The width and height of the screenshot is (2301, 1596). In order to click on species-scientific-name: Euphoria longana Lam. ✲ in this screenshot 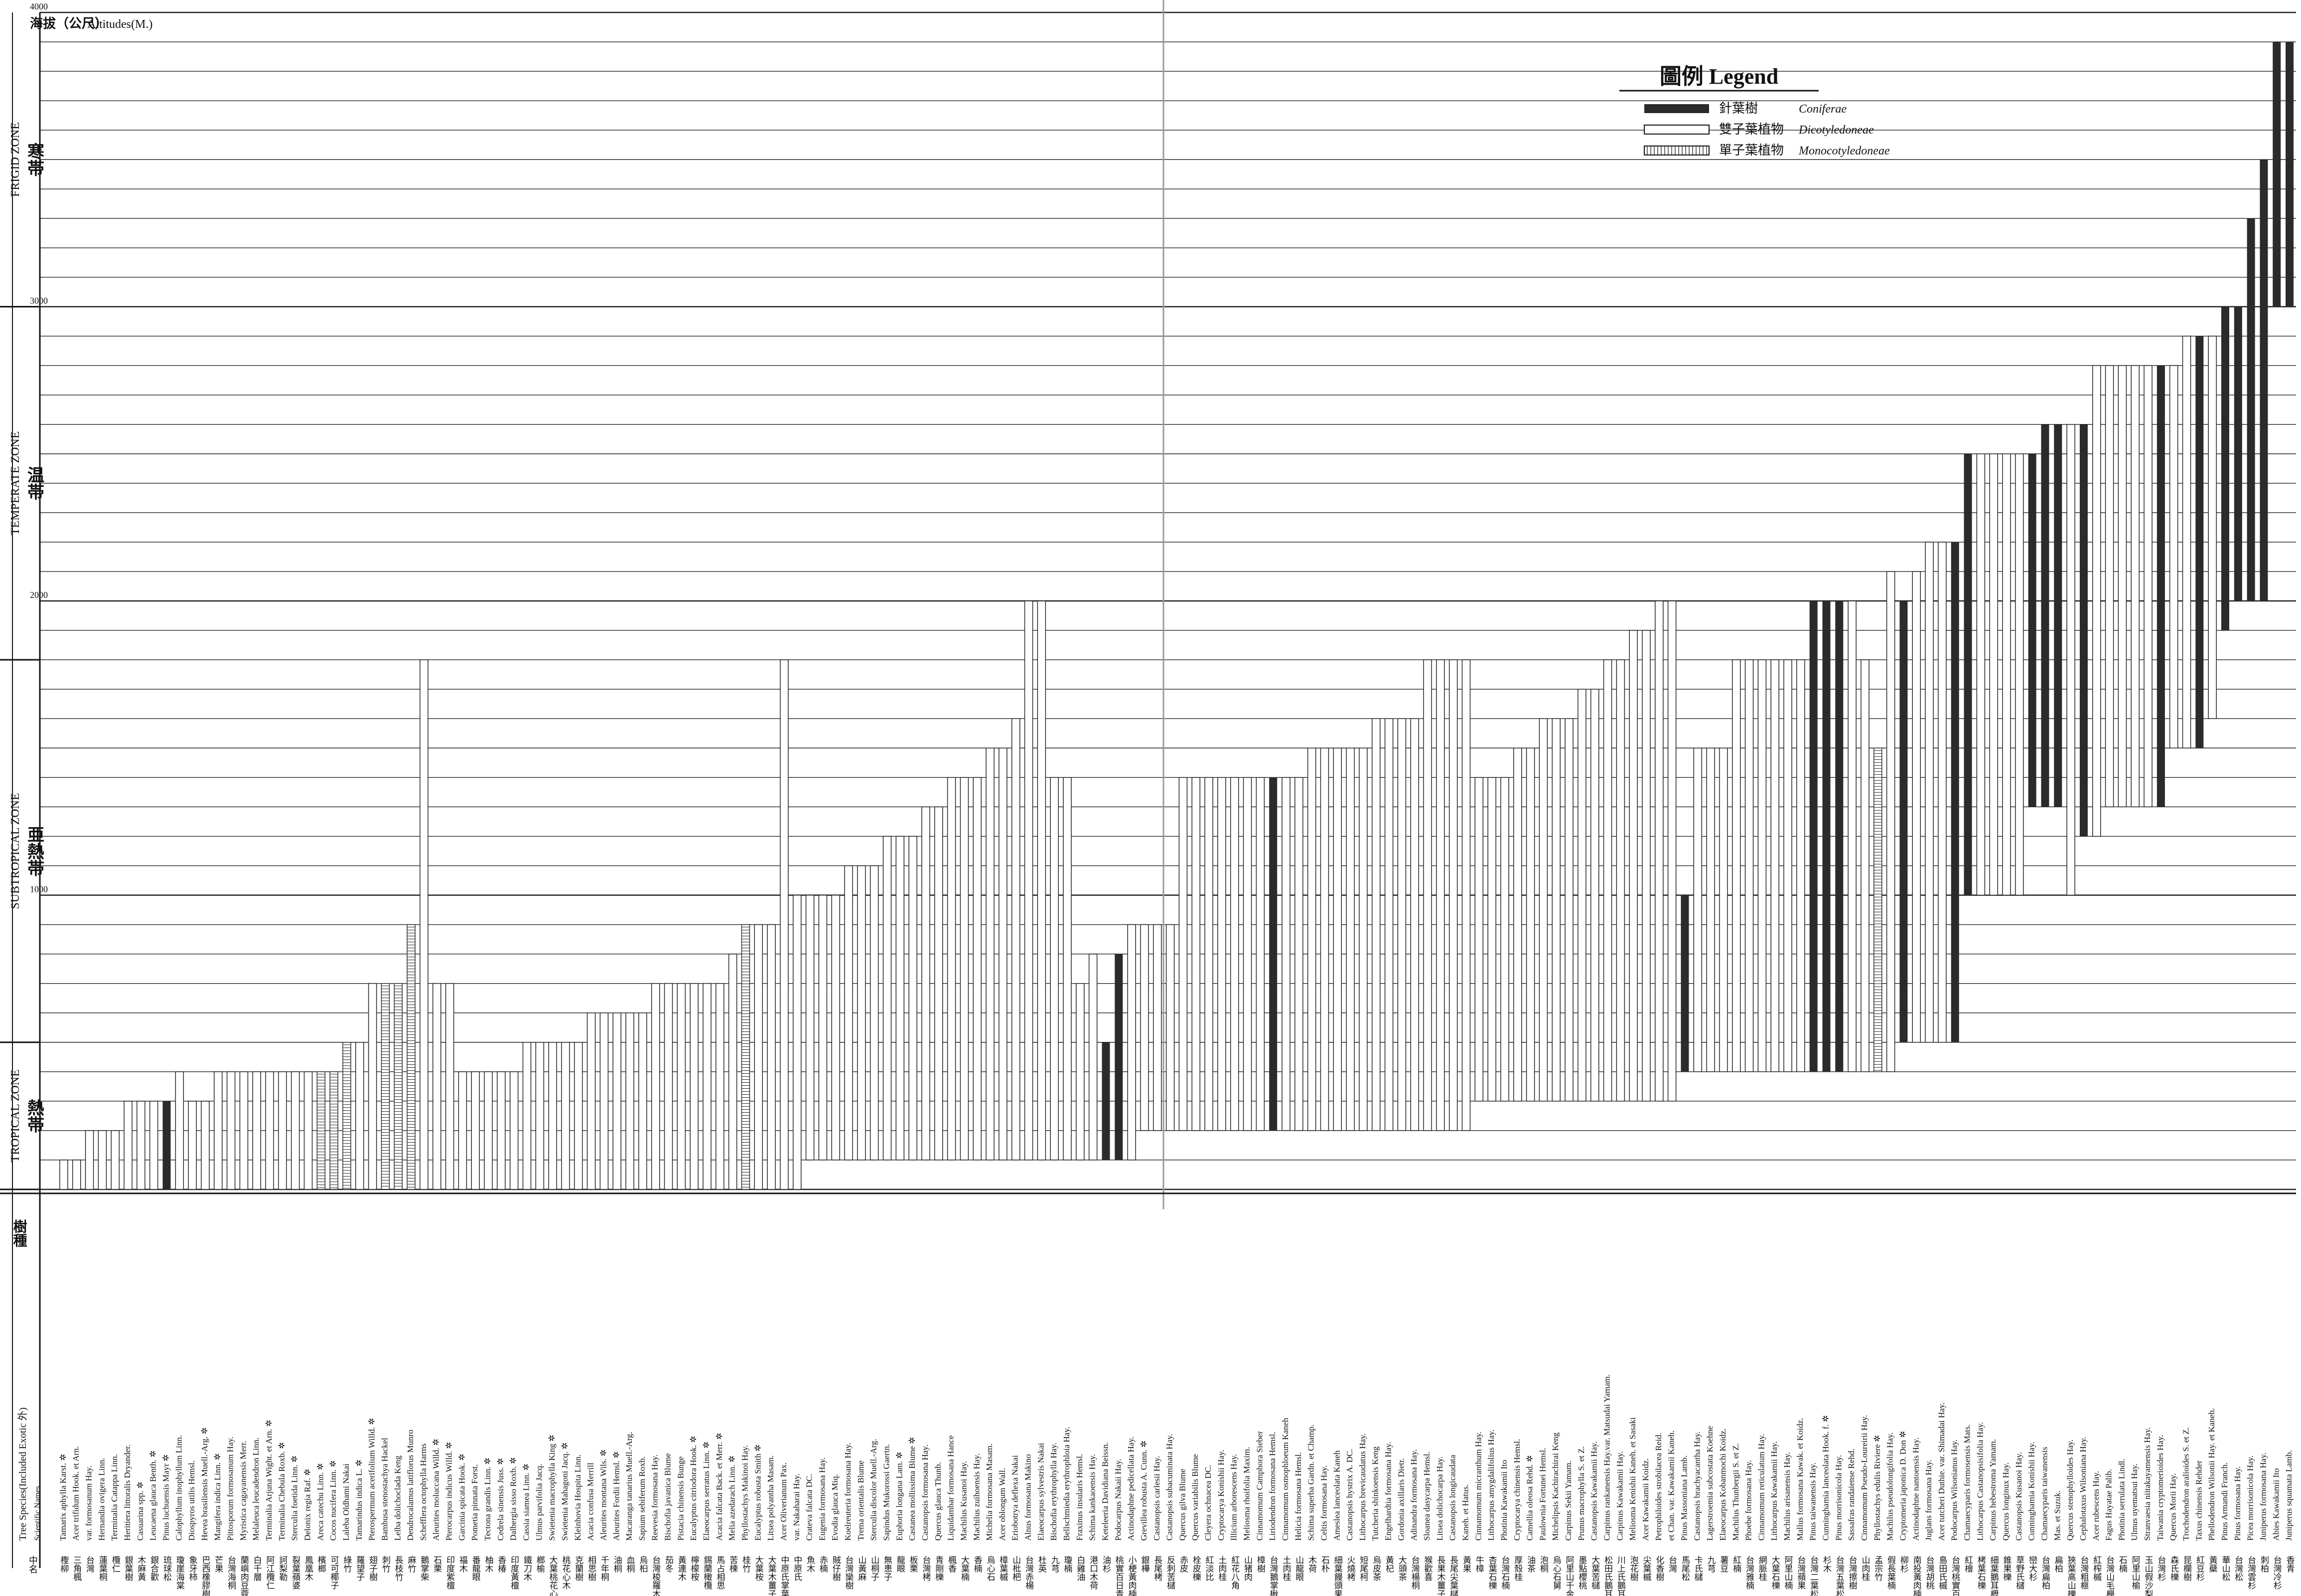, I will do `click(899, 1496)`.